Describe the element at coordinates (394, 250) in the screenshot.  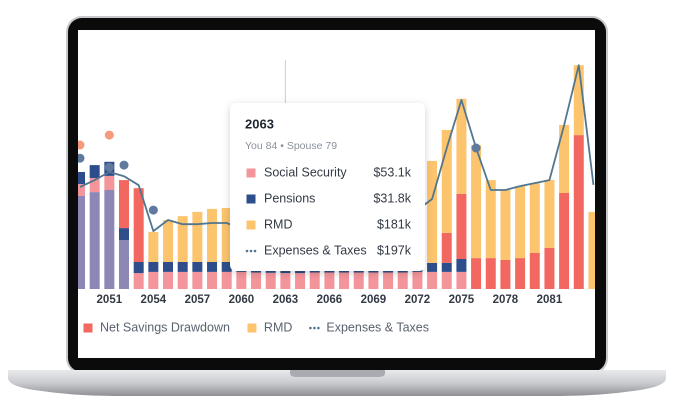
I see `tooltip-value: $197k` at that location.